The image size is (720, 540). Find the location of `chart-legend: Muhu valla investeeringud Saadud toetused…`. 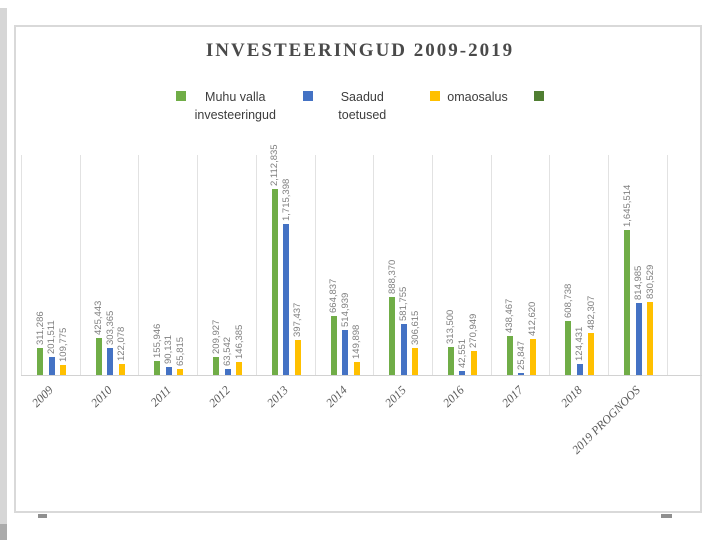

chart-legend: Muhu valla investeeringud Saadud toetused… is located at coordinates (360, 106).